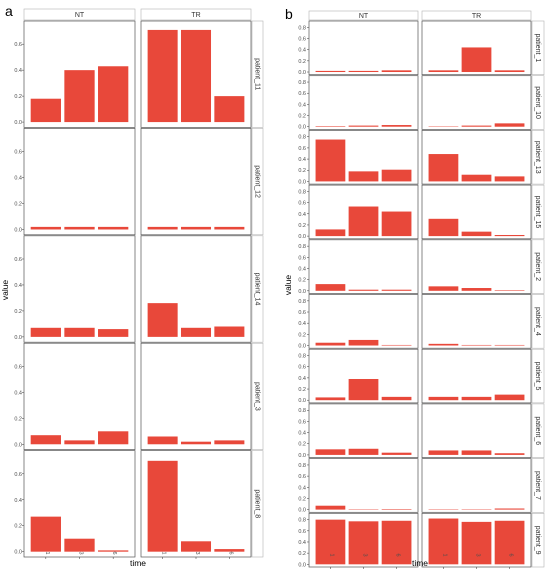 This screenshot has height=573, width=550. I want to click on facet-strip-label: patient_10, so click(537, 102).